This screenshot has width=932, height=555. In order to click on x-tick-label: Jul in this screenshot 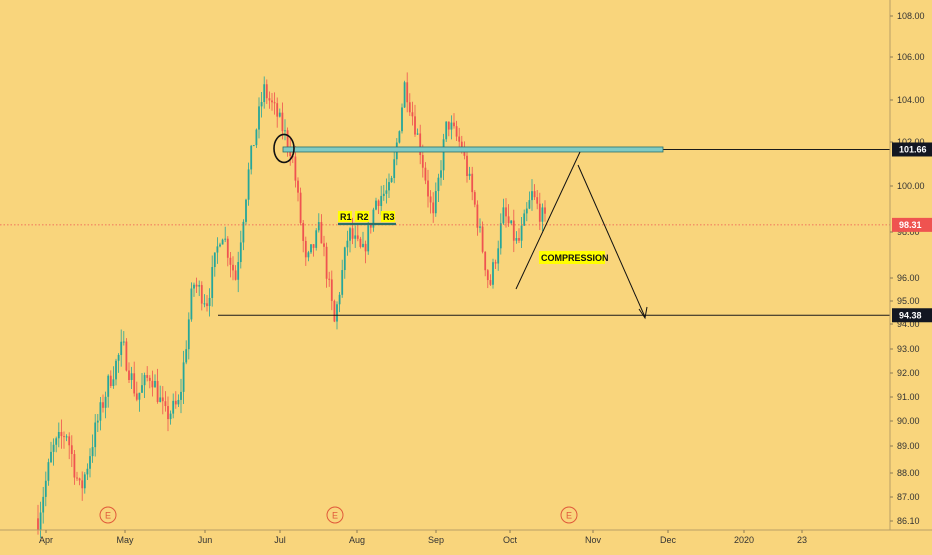, I will do `click(280, 540)`.